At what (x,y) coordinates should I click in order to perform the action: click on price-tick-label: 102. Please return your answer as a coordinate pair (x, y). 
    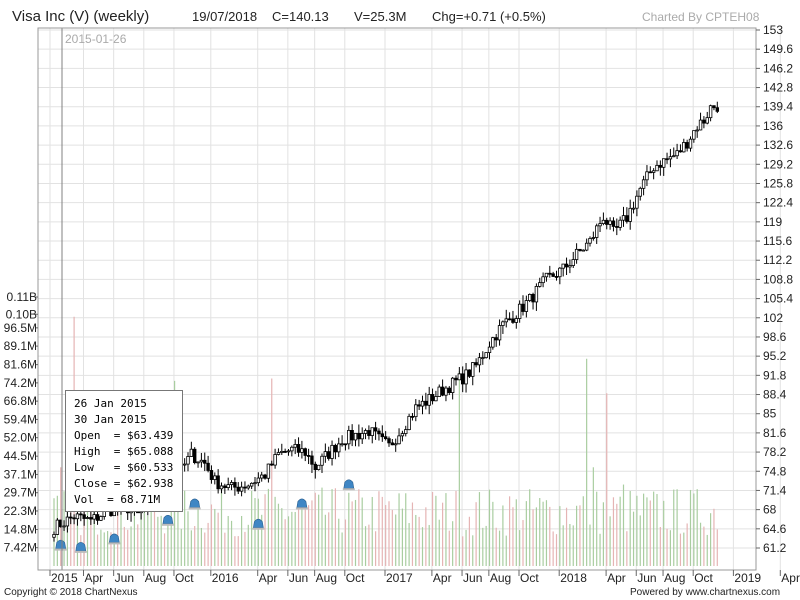
    Looking at the image, I should click on (773, 318).